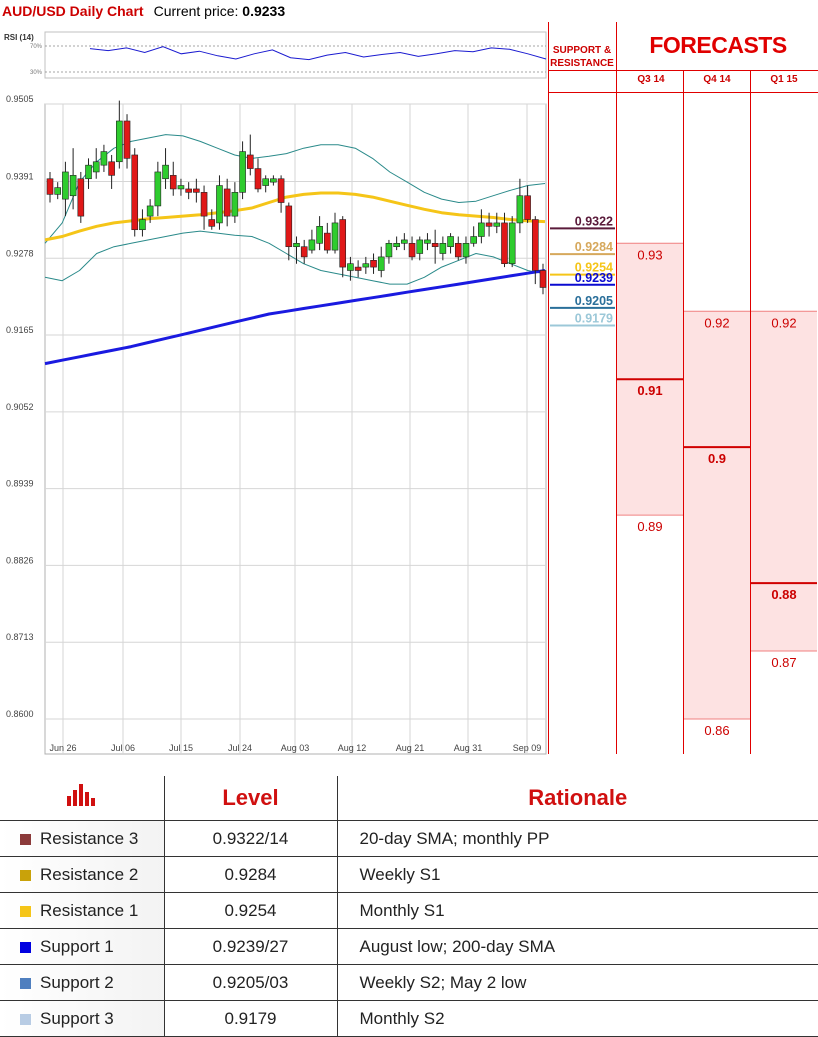 This screenshot has width=818, height=1037. Describe the element at coordinates (295, 317) in the screenshot. I see `sma-200-line` at that location.